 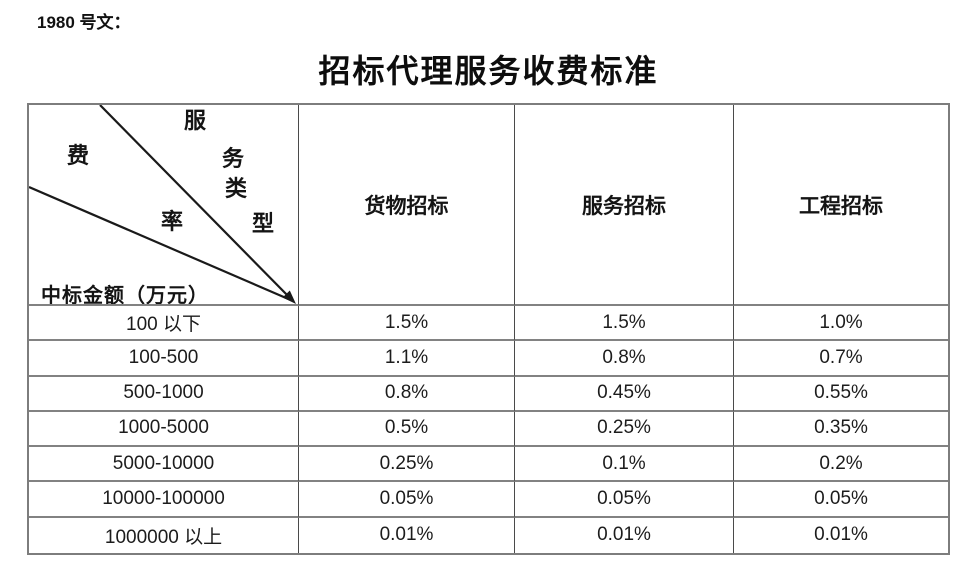 What do you see at coordinates (236, 188) in the screenshot?
I see `corner-axis-top-char: 类` at bounding box center [236, 188].